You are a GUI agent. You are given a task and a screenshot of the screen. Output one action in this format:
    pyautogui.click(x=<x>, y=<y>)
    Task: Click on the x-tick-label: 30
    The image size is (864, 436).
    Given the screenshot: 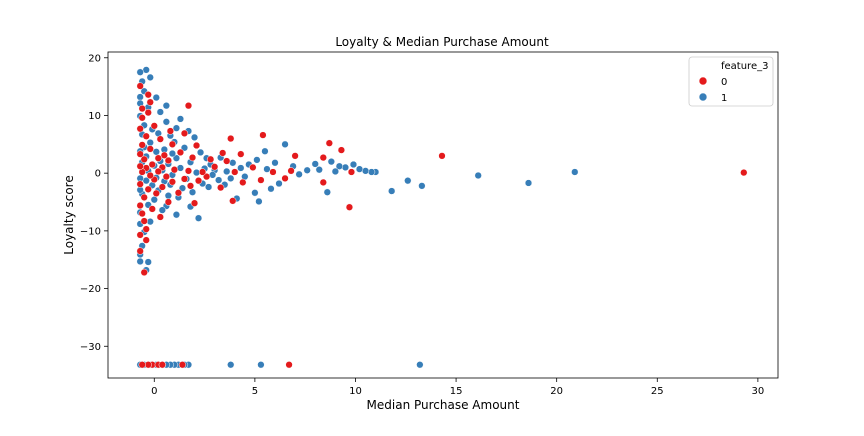 What is the action you would take?
    pyautogui.click(x=758, y=391)
    